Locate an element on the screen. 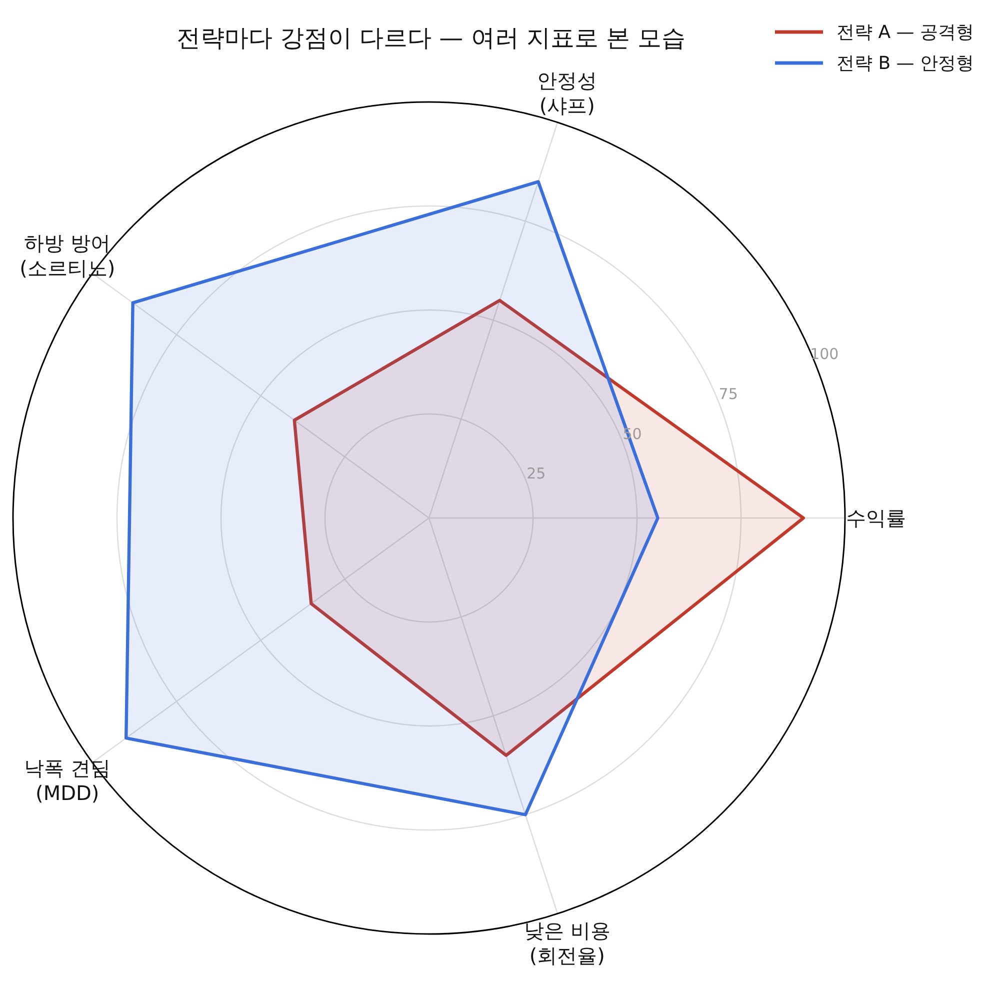 This screenshot has height=981, width=998. y-tick-label: 75 is located at coordinates (728, 394).